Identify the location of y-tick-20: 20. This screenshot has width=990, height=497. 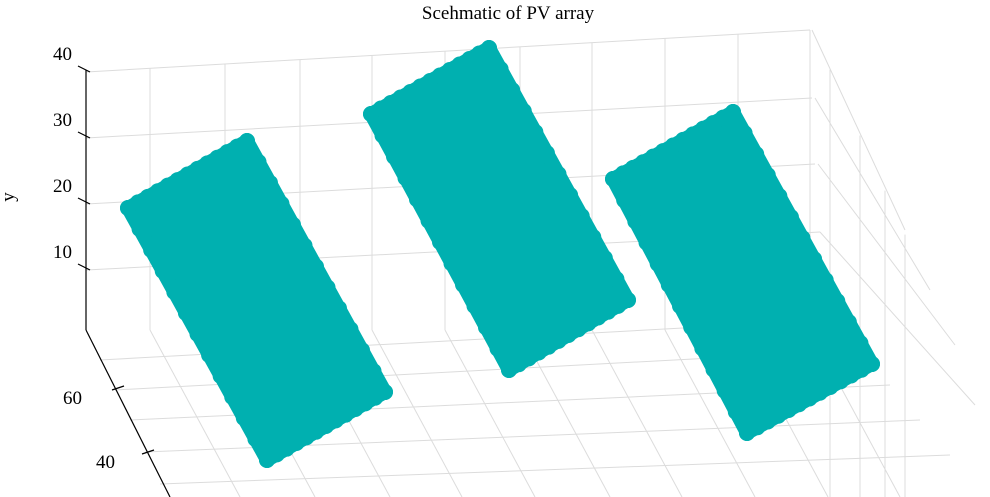
(62, 186).